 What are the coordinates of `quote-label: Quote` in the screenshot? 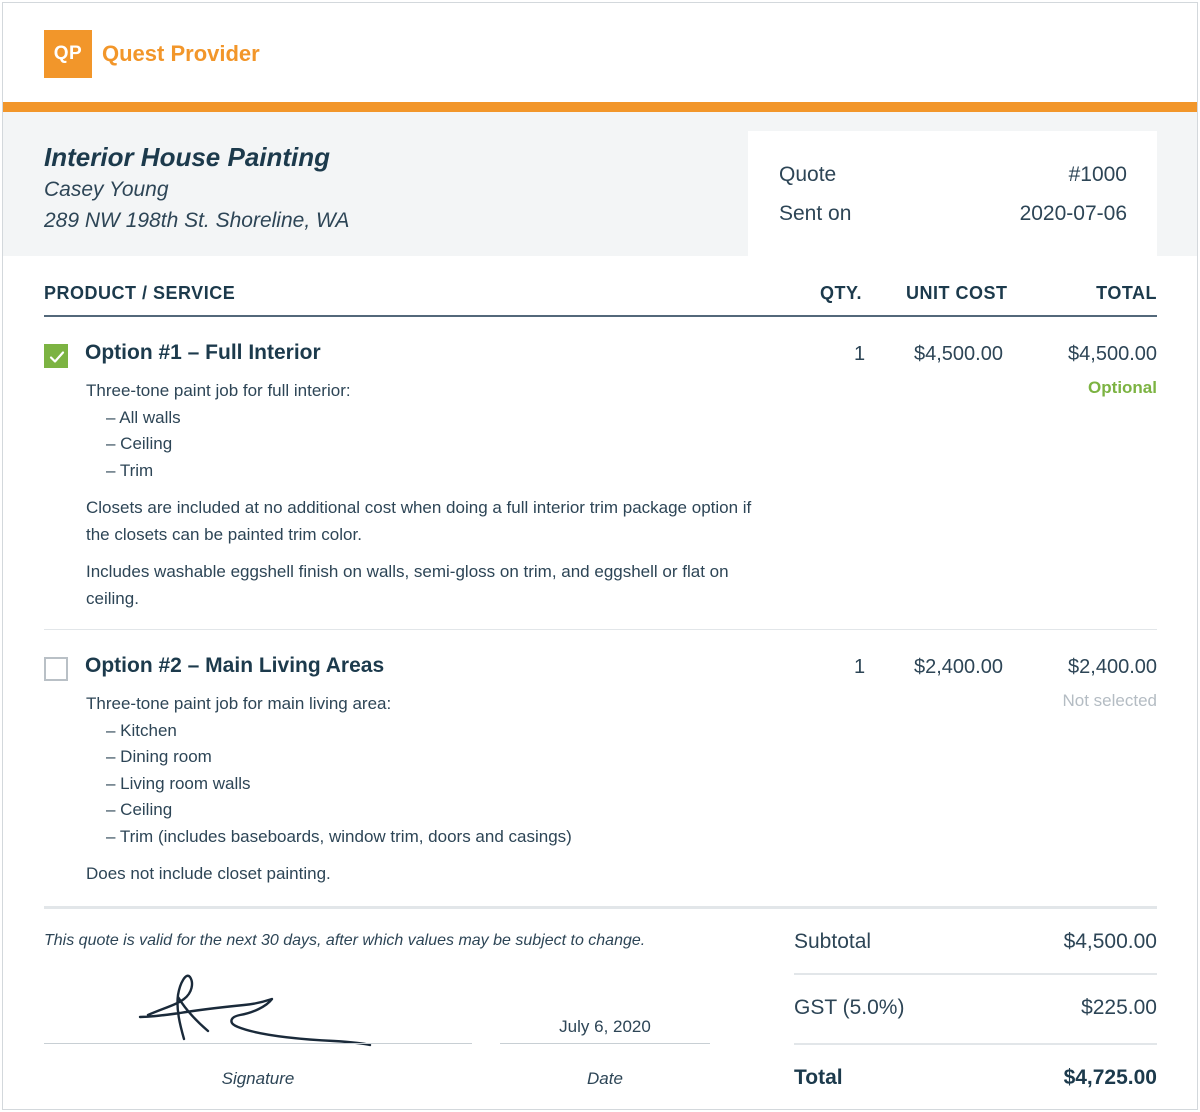 It's located at (808, 174).